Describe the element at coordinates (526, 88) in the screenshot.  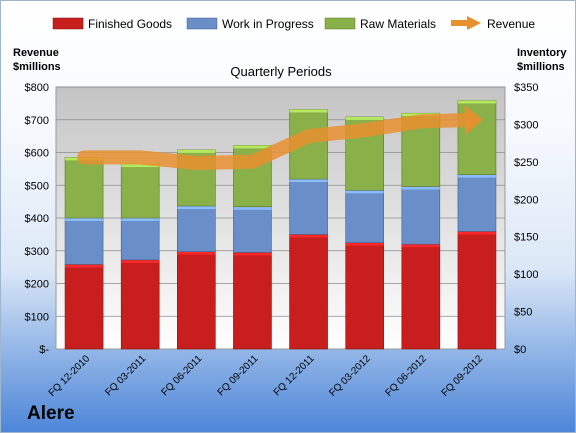
I see `right-axis-tick-label: $350` at that location.